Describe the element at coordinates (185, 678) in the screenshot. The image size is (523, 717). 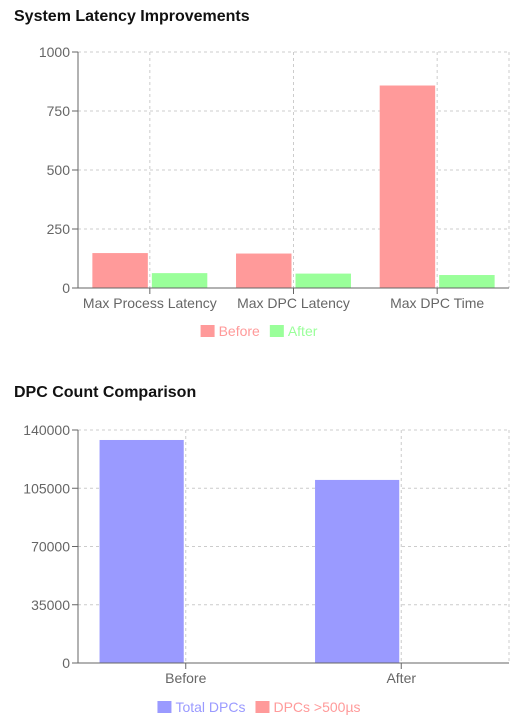
I see `x-tick-label: Before` at that location.